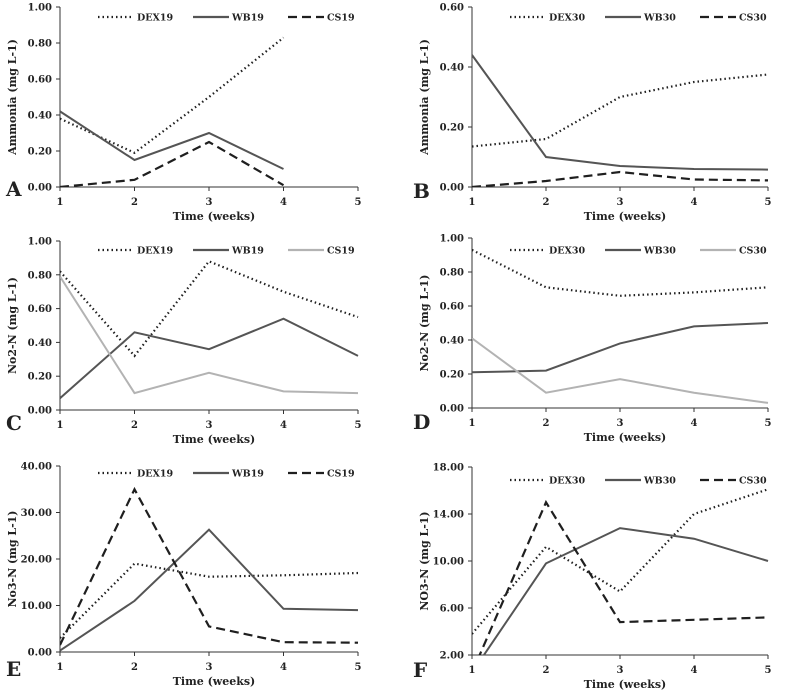 The image size is (799, 690). Describe the element at coordinates (14, 423) in the screenshot. I see `panel-letter: C` at that location.